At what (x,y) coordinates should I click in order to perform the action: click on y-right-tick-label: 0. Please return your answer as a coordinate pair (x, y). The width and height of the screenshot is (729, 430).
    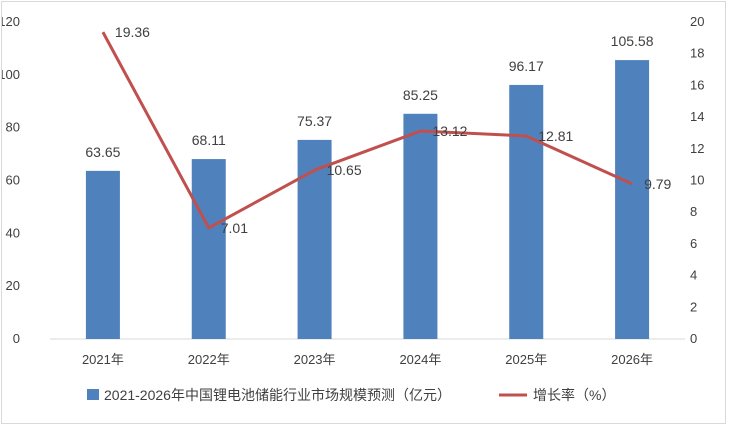
    Looking at the image, I should click on (693, 338).